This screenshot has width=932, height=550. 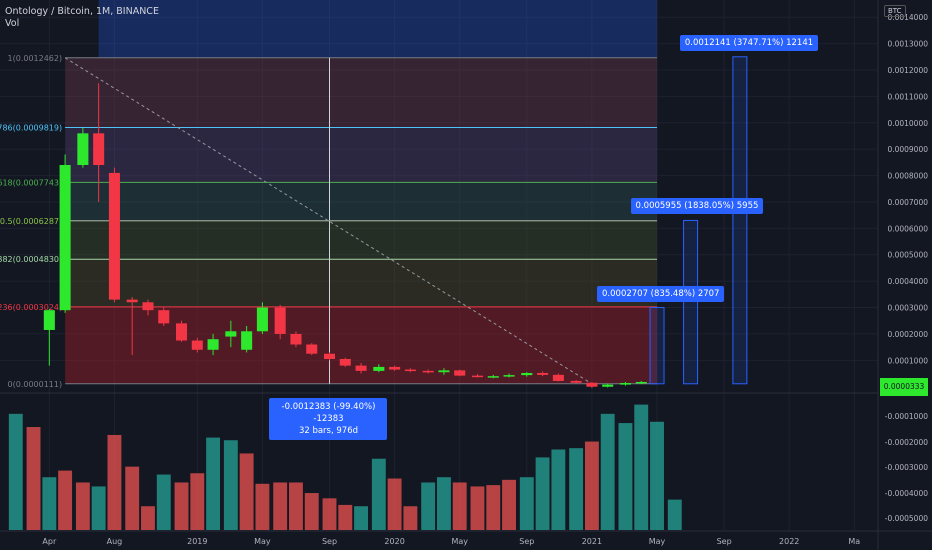 I want to click on fib-level-label: 0.618(0.0007743), so click(x=31, y=182).